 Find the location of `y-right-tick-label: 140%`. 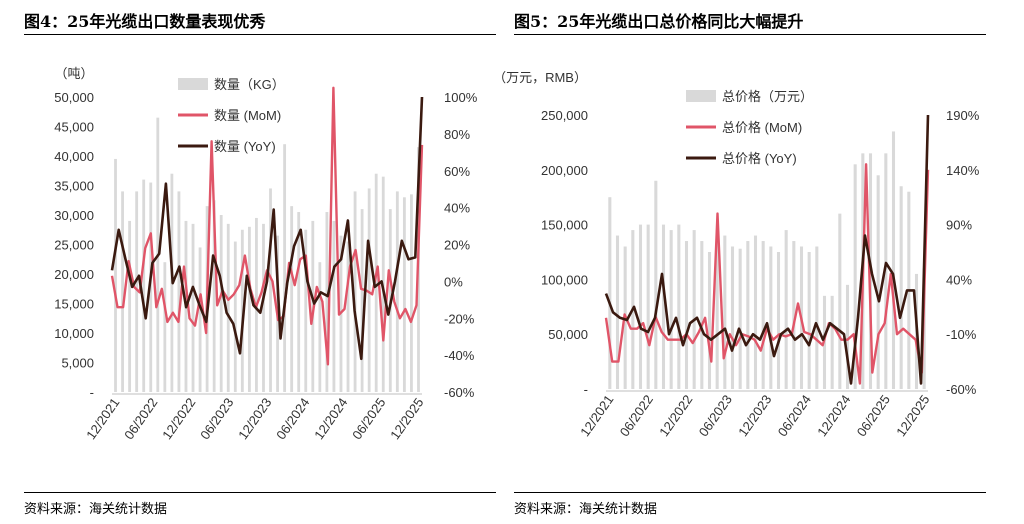

y-right-tick-label: 140% is located at coordinates (963, 170).